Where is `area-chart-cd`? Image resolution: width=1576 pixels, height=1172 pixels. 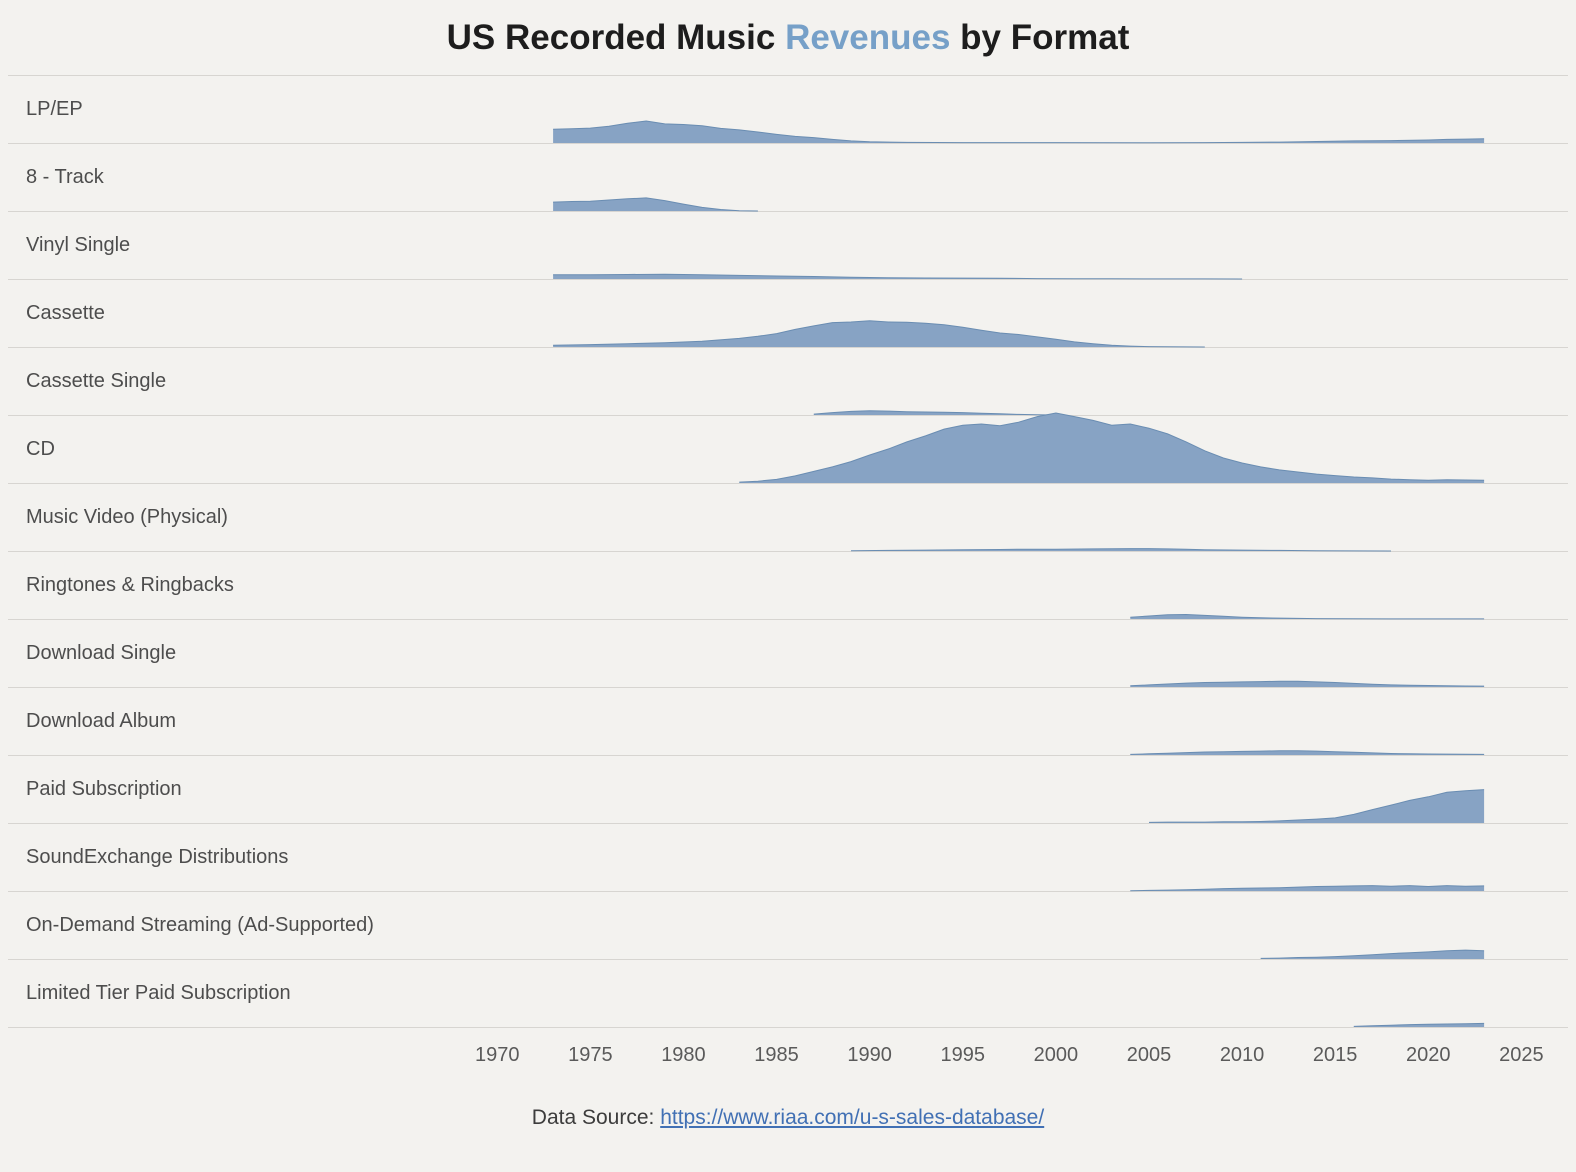
area-chart-cd is located at coordinates (1112, 447).